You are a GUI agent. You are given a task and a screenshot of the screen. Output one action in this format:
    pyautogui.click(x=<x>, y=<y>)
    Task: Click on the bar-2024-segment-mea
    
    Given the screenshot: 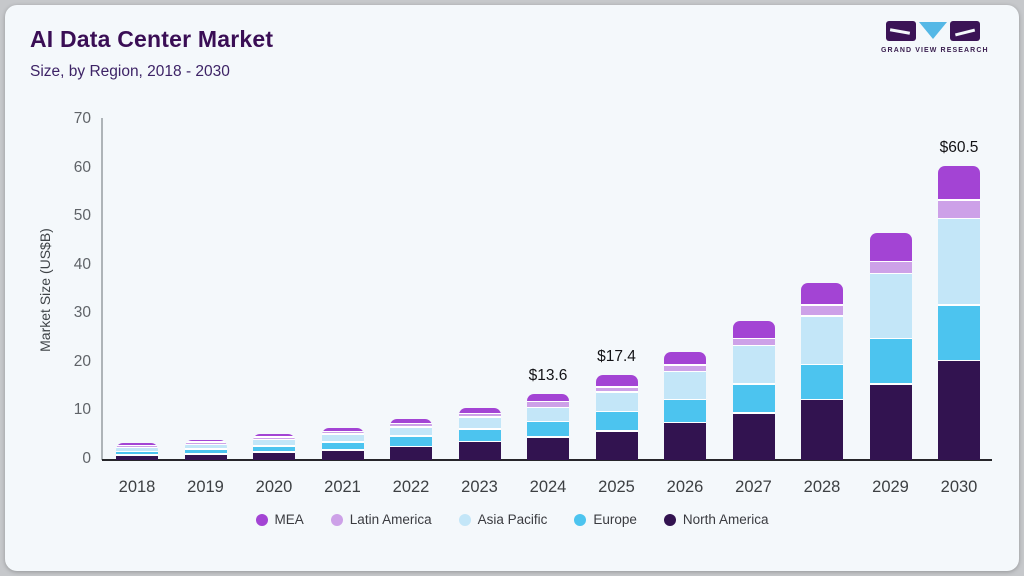 What is the action you would take?
    pyautogui.click(x=548, y=397)
    